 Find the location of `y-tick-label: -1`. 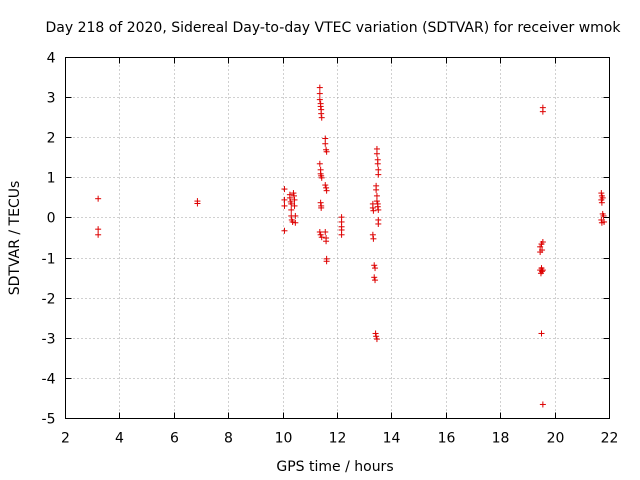

y-tick-label: -1 is located at coordinates (49, 260).